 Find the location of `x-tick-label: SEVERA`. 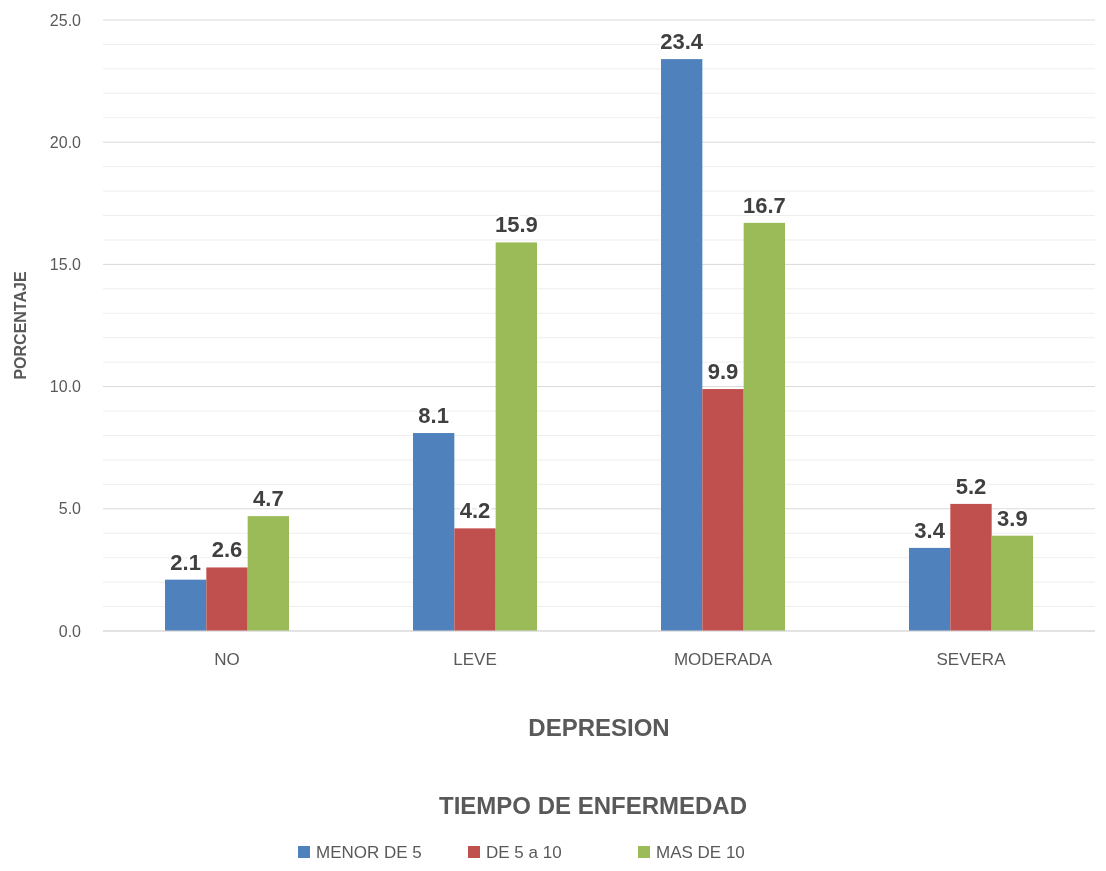

x-tick-label: SEVERA is located at coordinates (971, 659).